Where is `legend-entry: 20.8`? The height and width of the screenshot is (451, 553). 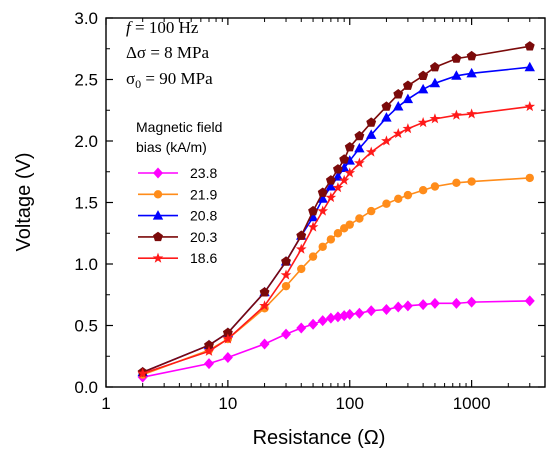
legend-entry: 20.8 is located at coordinates (177, 216).